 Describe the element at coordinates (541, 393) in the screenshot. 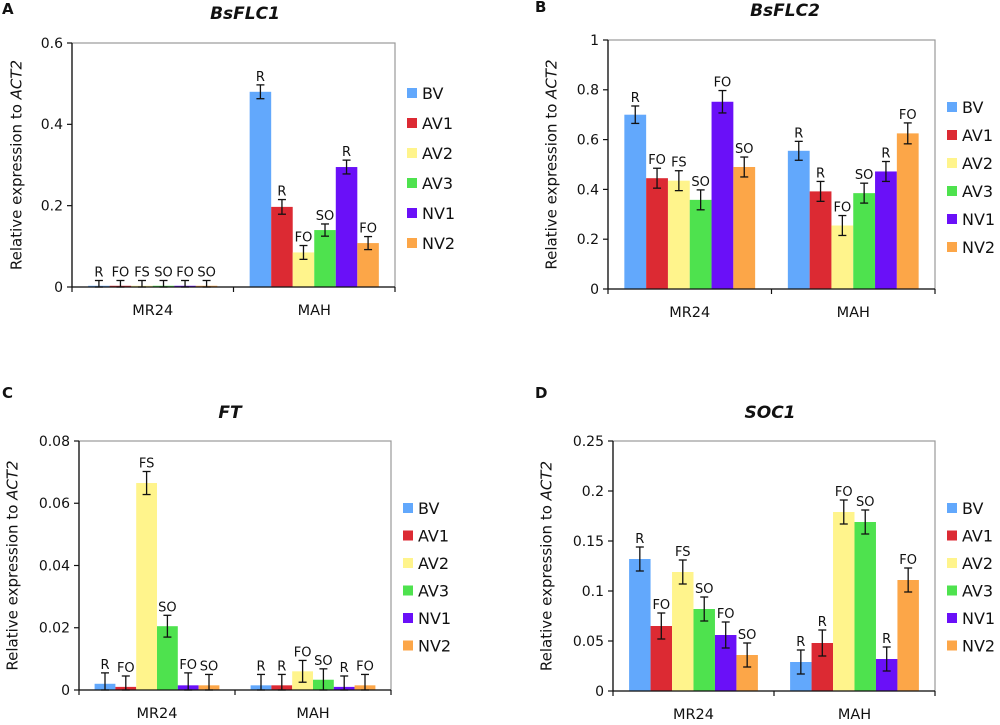

I see `panel-letter: D` at that location.